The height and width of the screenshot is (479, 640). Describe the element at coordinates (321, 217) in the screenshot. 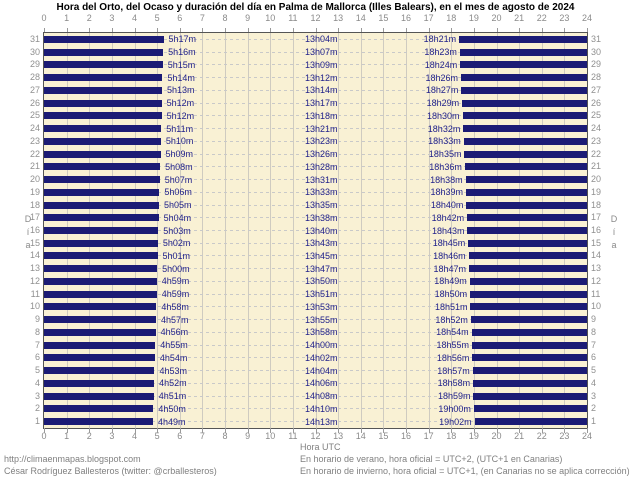

I see `day-duration-label: 13h38m` at that location.